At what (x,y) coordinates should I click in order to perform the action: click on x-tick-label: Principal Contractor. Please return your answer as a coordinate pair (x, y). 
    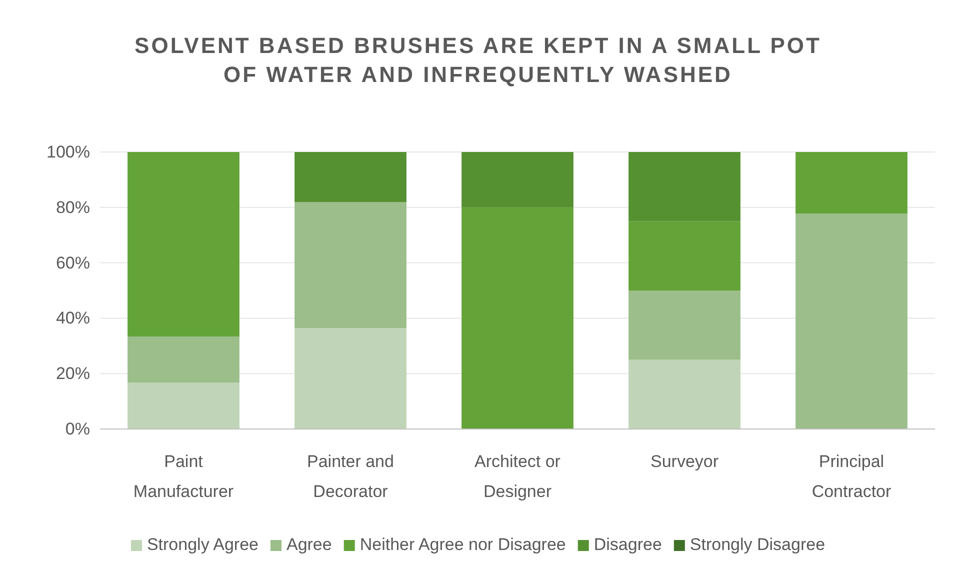
    Looking at the image, I should click on (852, 476).